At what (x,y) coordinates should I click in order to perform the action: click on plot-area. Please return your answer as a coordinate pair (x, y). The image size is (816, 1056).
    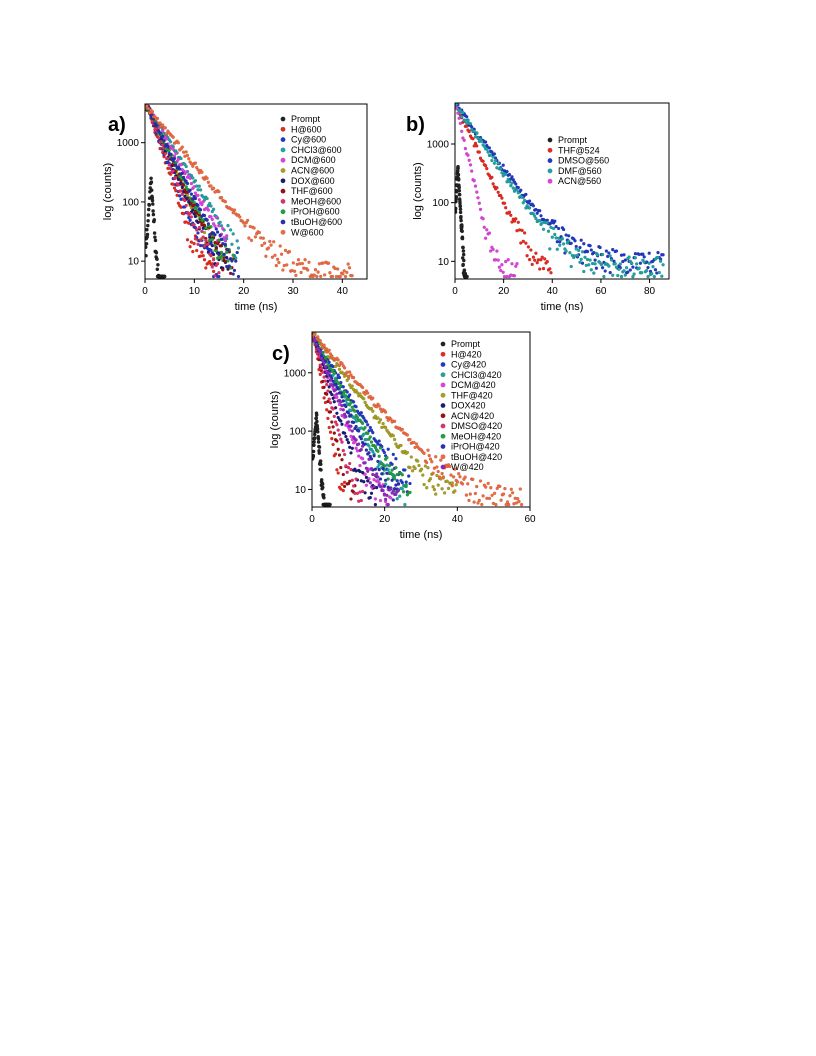
    Looking at the image, I should click on (249, 191).